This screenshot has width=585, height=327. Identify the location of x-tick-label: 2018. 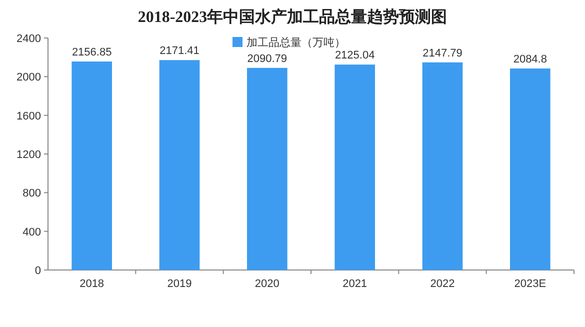
(92, 284).